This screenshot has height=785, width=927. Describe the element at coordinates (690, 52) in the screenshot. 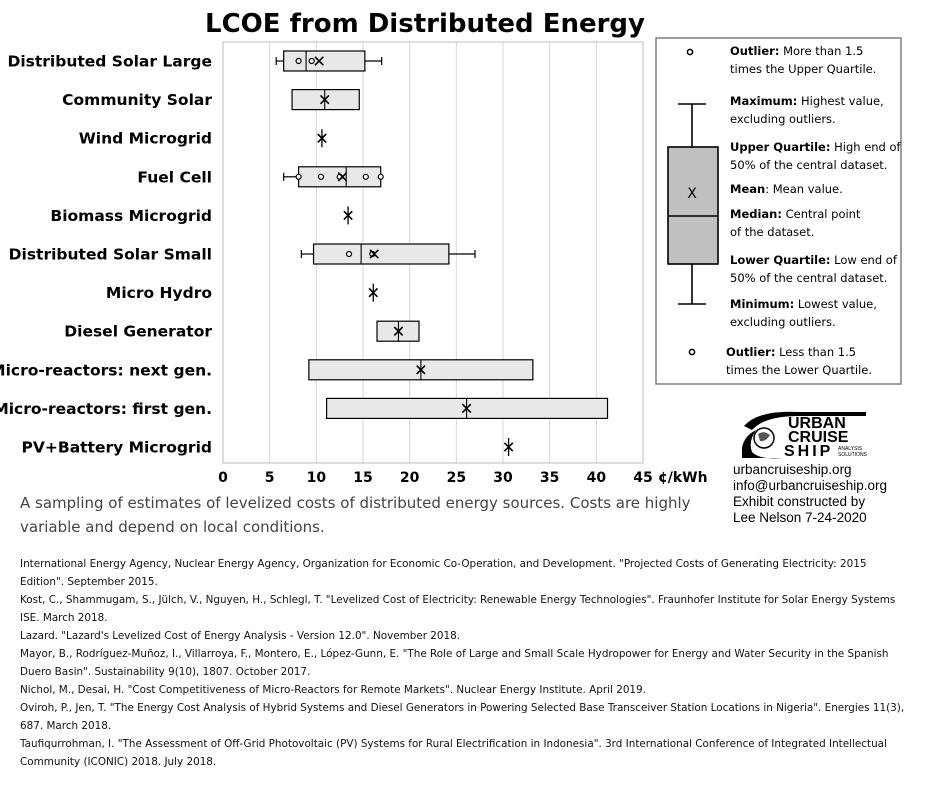

I see `legend-outlier-high-dot` at that location.